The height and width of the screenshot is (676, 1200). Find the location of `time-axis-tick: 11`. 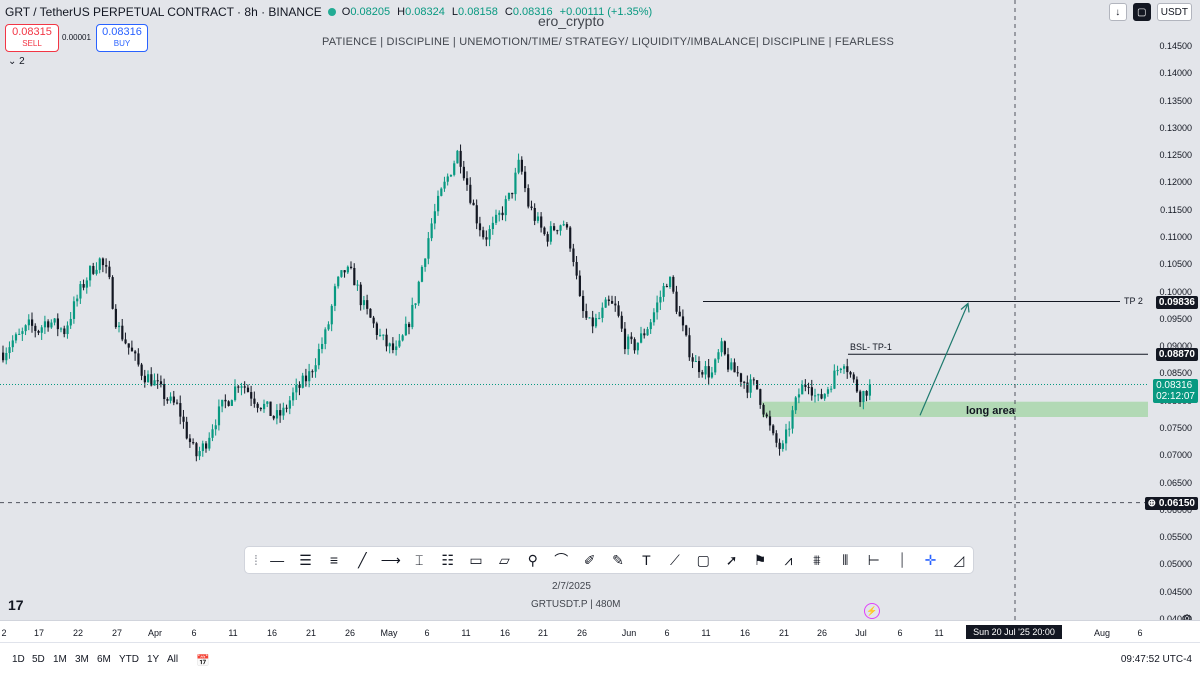

time-axis-tick: 11 is located at coordinates (706, 633).